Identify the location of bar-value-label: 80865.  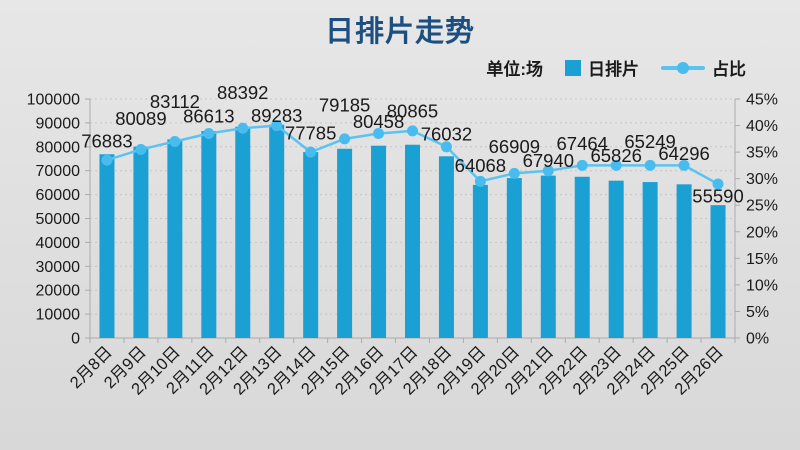
(412, 110).